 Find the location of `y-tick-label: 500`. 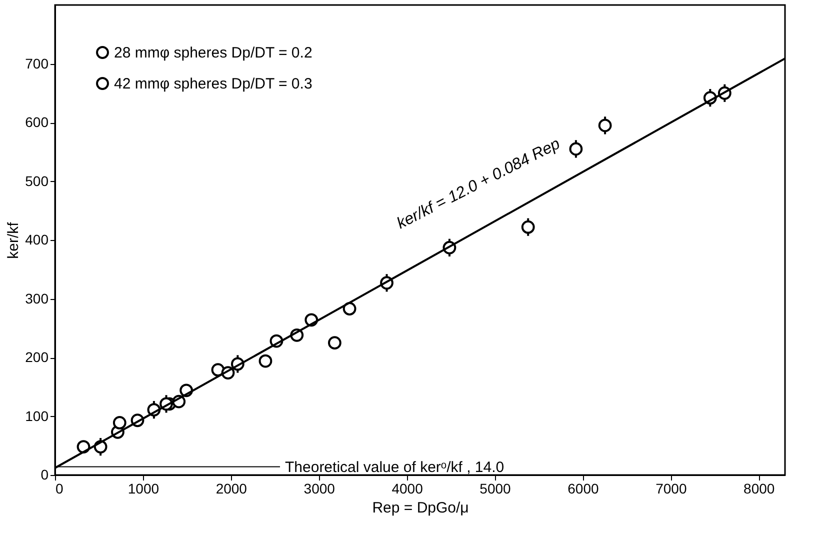

y-tick-label: 500 is located at coordinates (37, 180).